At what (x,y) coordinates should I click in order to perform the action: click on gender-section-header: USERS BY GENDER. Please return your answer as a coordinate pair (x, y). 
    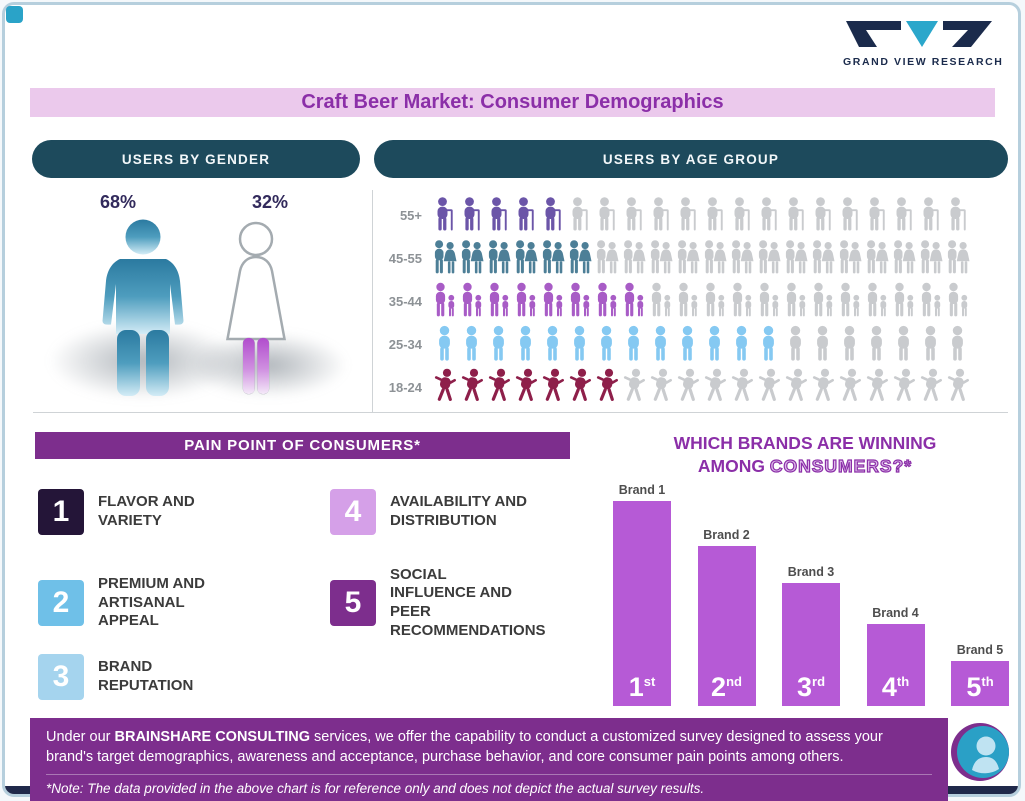
    Looking at the image, I should click on (196, 159).